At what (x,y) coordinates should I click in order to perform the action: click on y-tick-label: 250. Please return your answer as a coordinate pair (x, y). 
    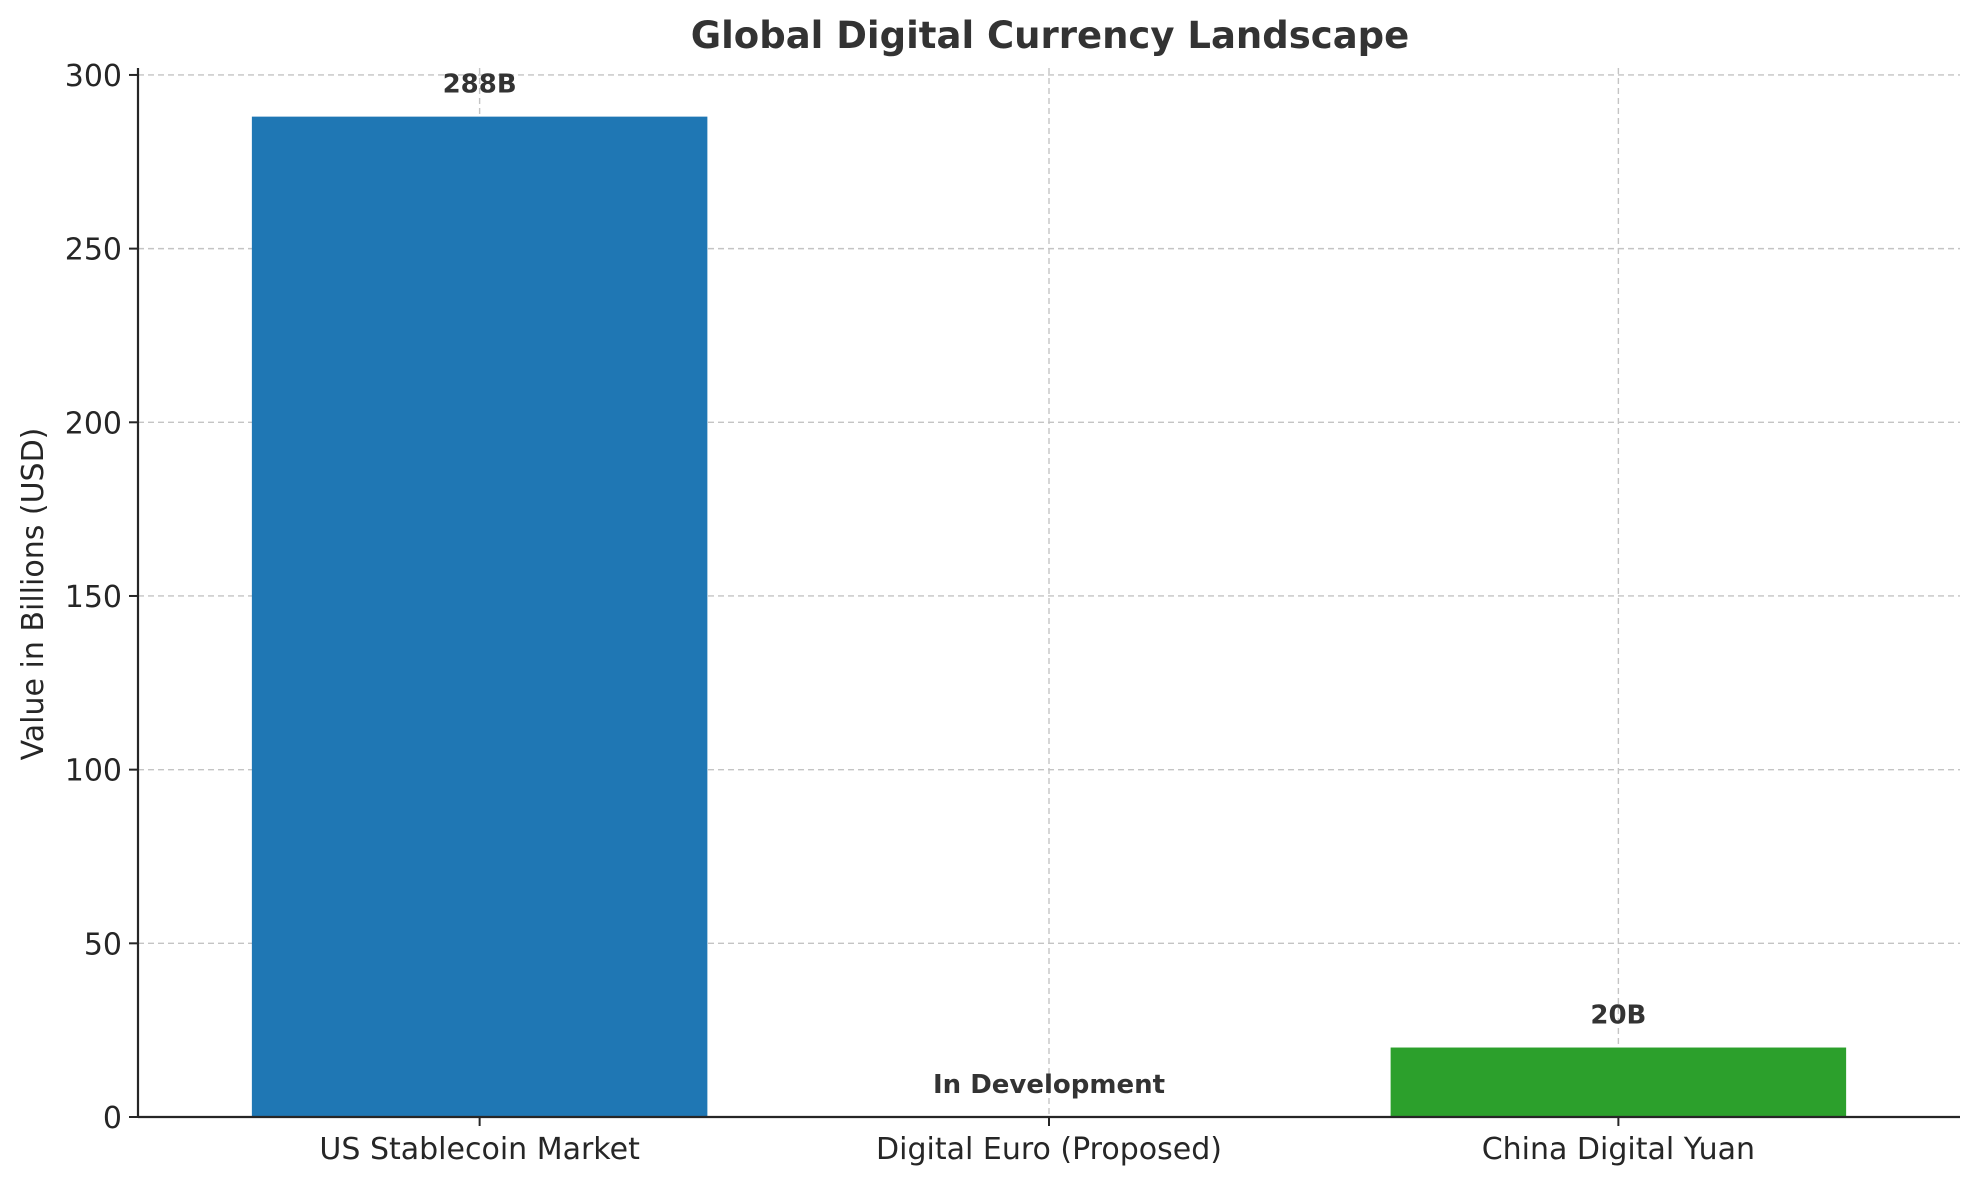
    Looking at the image, I should click on (93, 250).